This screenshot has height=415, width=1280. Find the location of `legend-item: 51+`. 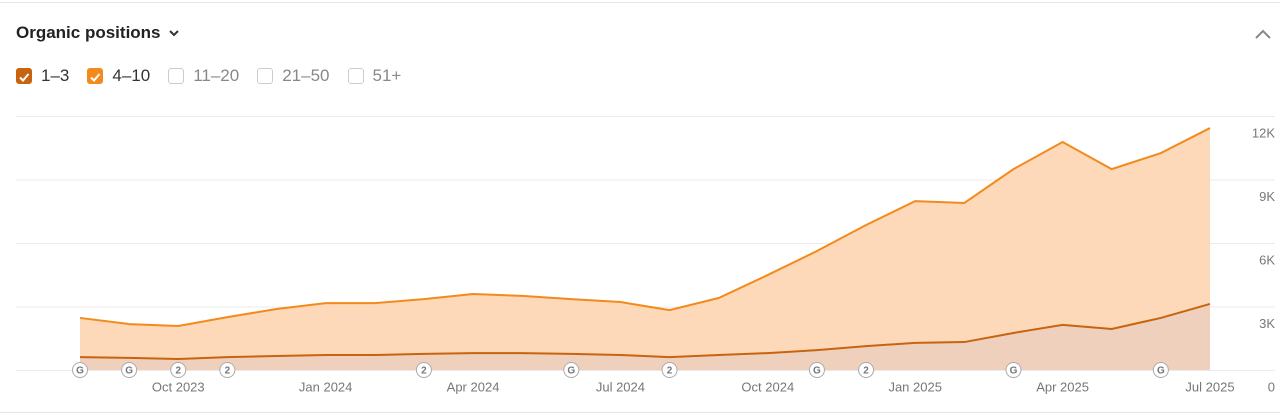

legend-item: 51+ is located at coordinates (374, 76).